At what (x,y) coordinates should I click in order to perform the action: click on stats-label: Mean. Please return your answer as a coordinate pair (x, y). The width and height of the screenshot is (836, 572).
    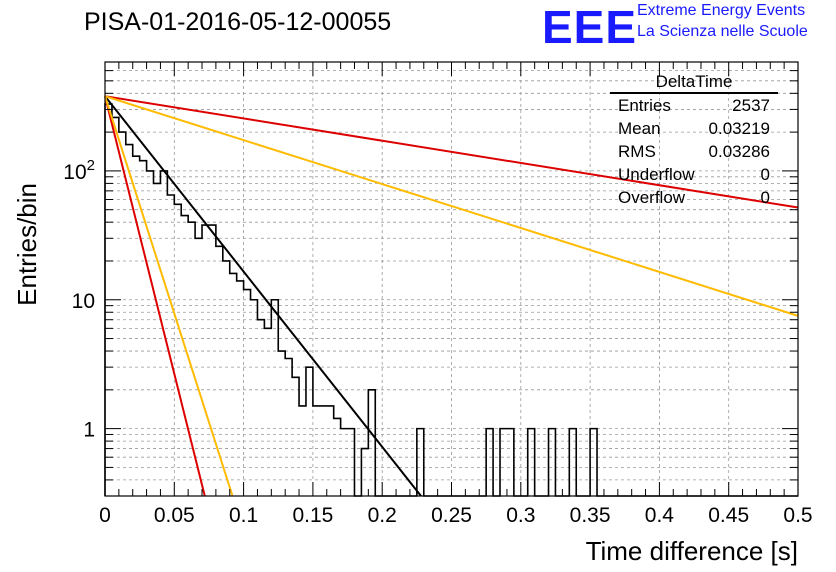
    Looking at the image, I should click on (639, 128).